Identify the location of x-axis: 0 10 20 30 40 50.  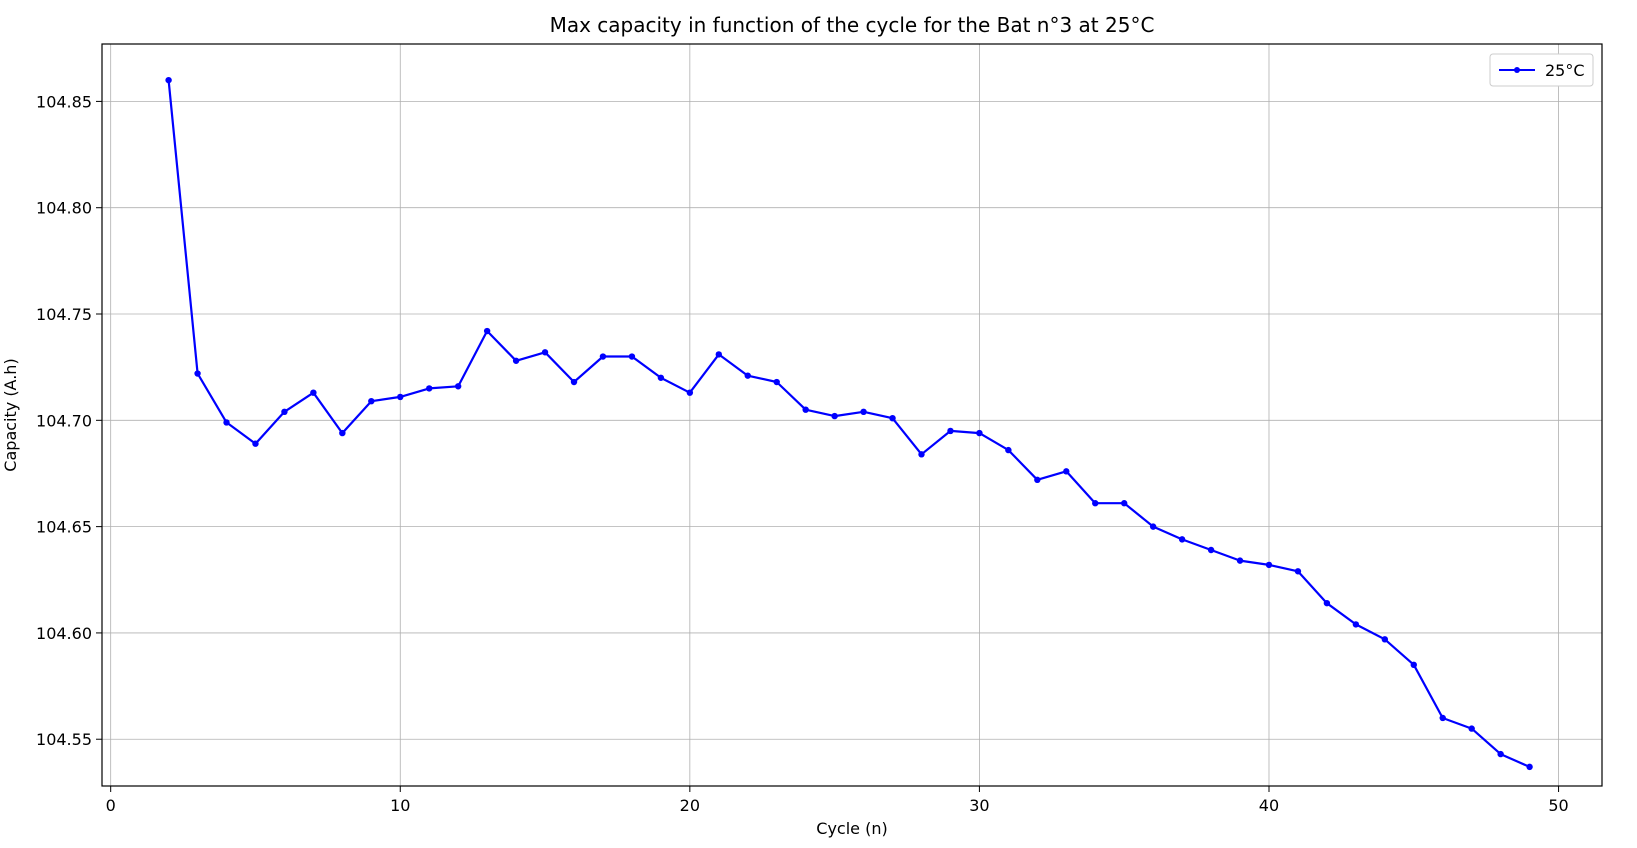
(837, 800).